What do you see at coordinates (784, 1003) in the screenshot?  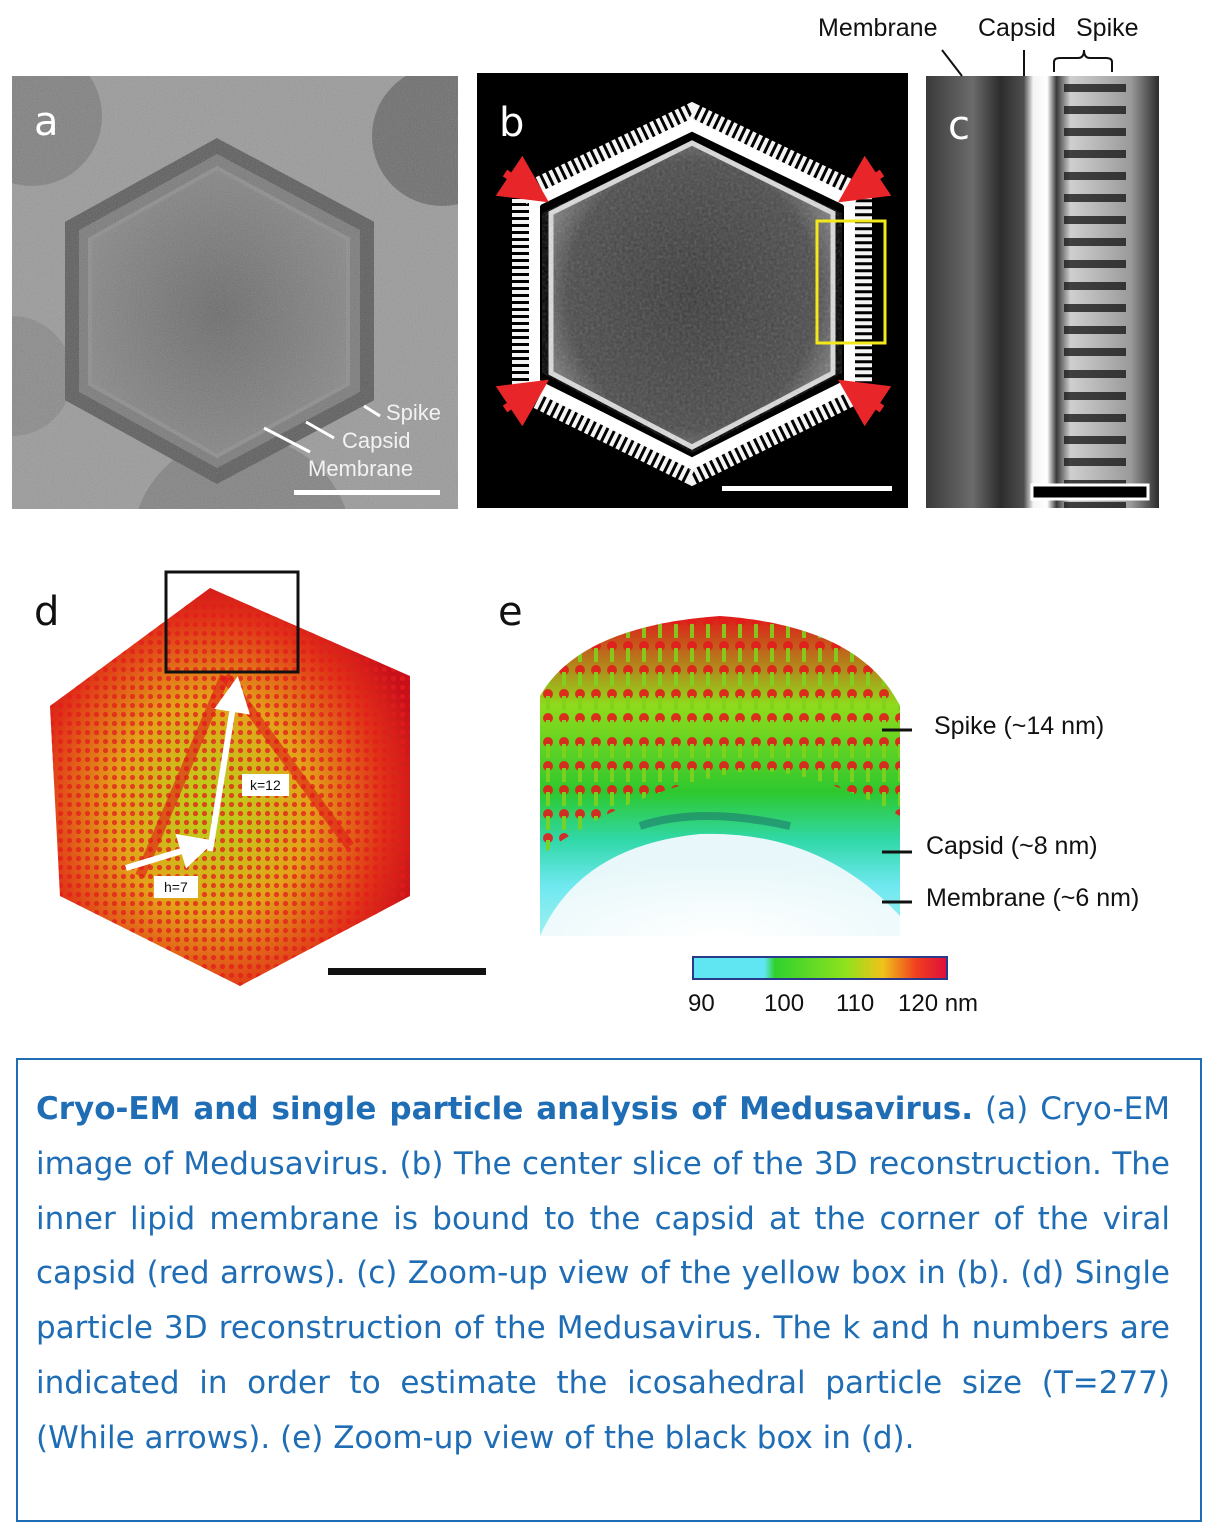 I see `colorbar-tick-100: 100` at bounding box center [784, 1003].